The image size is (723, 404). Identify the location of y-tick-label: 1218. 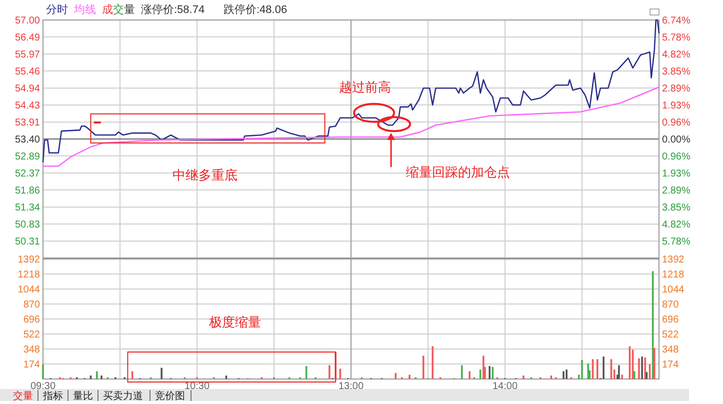
(29, 275).